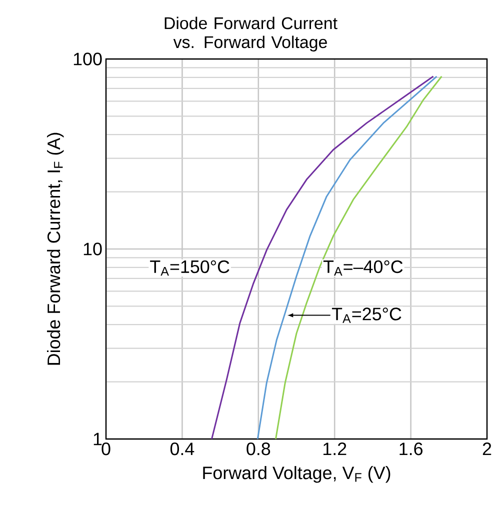 The width and height of the screenshot is (499, 516). I want to click on y-tick-label: 1, so click(98, 439).